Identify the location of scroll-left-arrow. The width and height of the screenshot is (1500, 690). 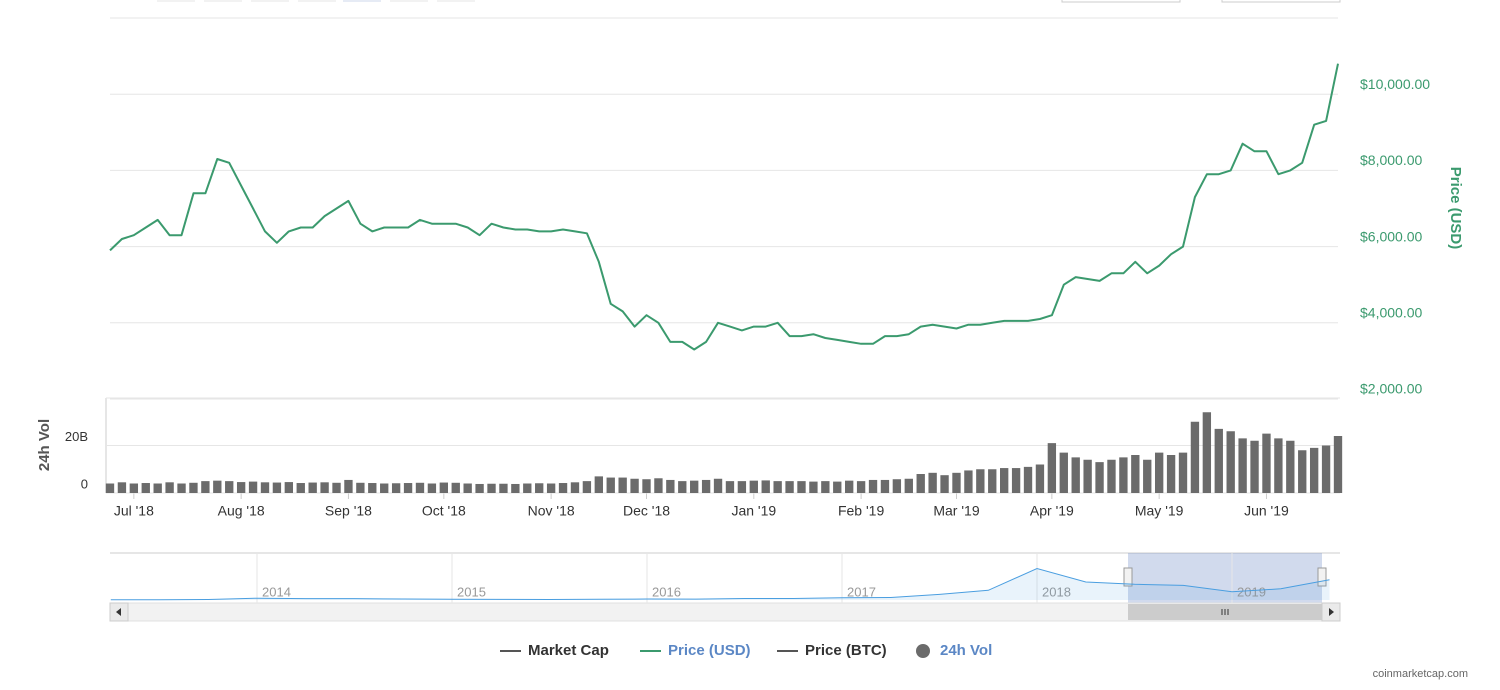
(118, 612).